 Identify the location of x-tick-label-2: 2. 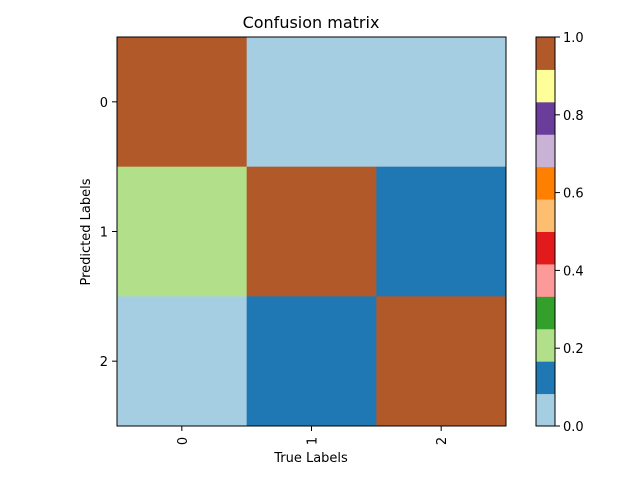
(442, 441).